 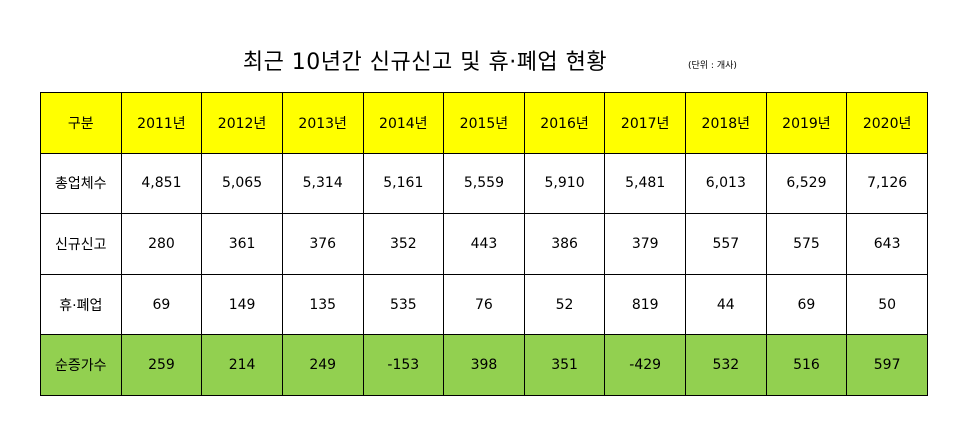 What do you see at coordinates (887, 304) in the screenshot?
I see `table-cell: 50` at bounding box center [887, 304].